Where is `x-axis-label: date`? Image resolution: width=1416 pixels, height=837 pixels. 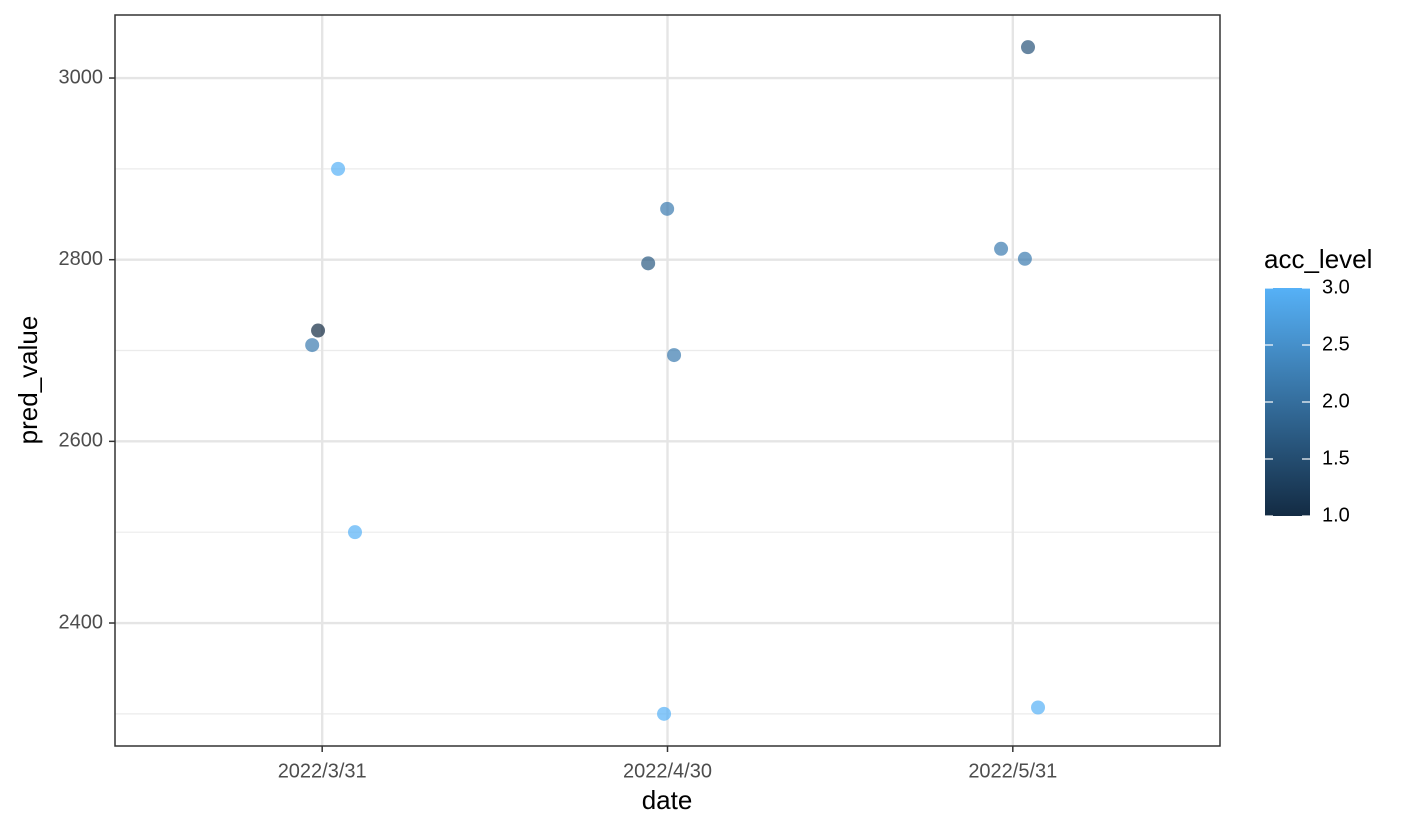
x-axis-label: date is located at coordinates (667, 800).